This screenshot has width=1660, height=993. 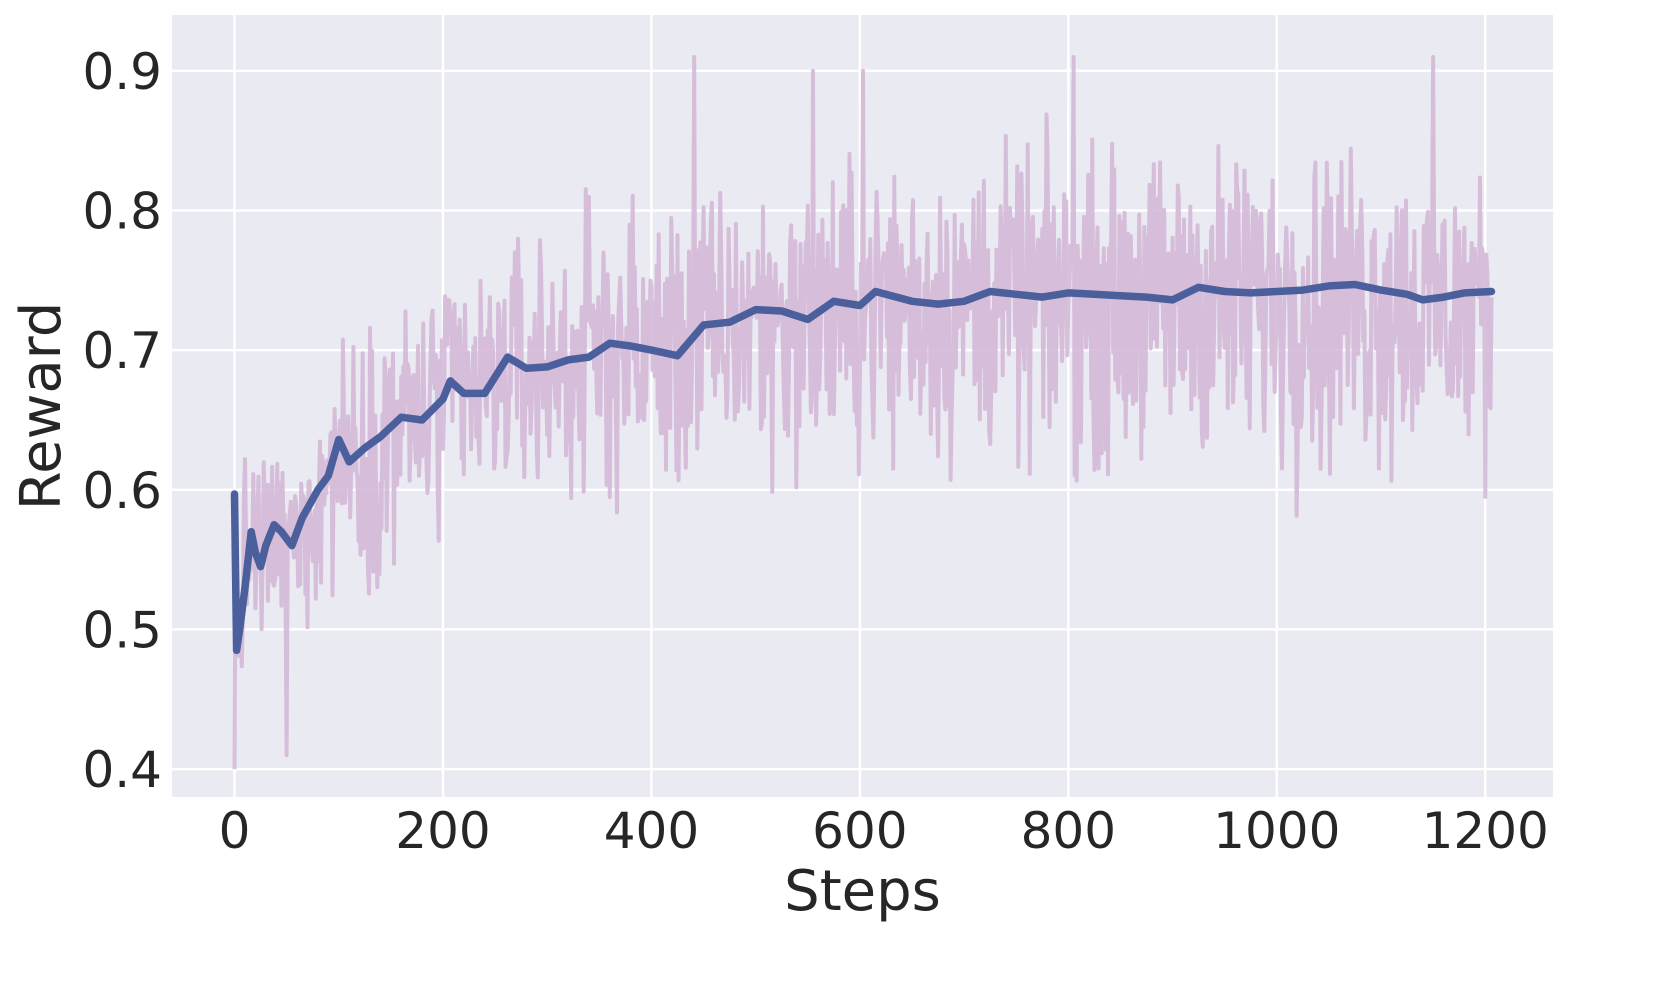 What do you see at coordinates (235, 831) in the screenshot?
I see `x-tick-label: 0` at bounding box center [235, 831].